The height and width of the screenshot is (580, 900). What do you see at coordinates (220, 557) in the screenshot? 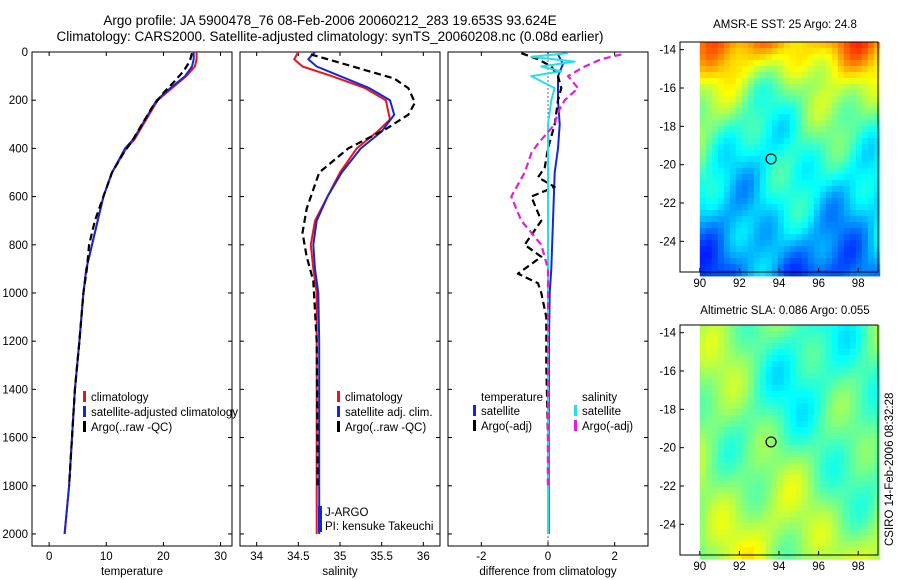
I see `temperature-xtick-label: 30` at bounding box center [220, 557].